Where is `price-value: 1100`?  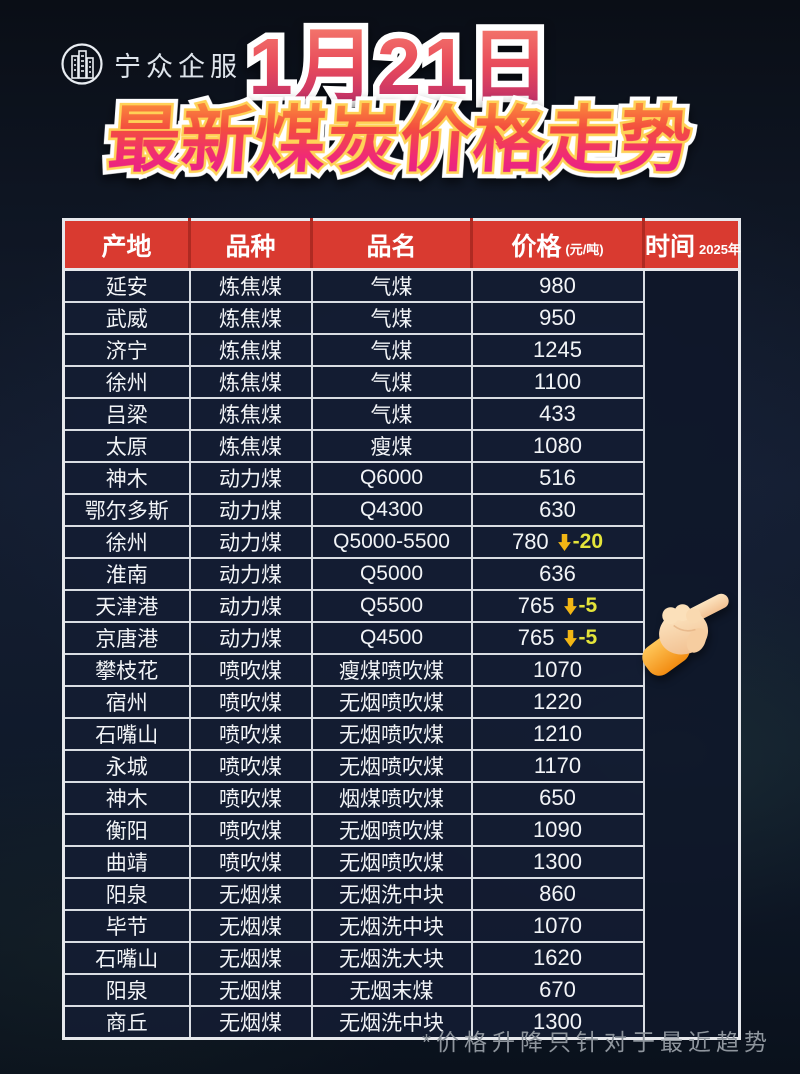 price-value: 1100 is located at coordinates (557, 381).